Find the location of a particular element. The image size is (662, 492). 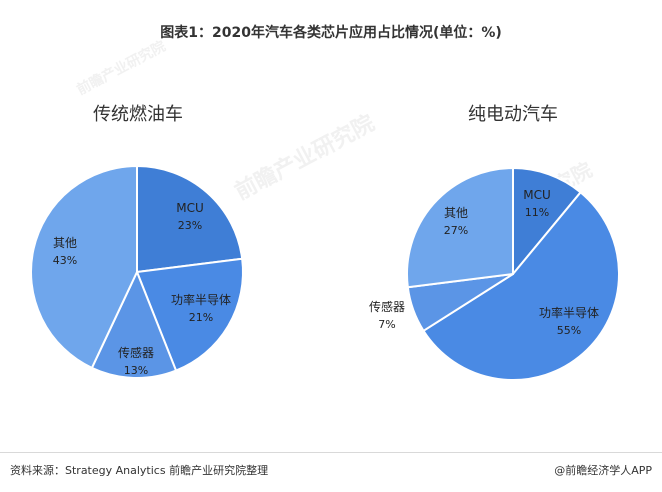

pie-2-subtitle: 纯电动汽车 is located at coordinates (513, 114).